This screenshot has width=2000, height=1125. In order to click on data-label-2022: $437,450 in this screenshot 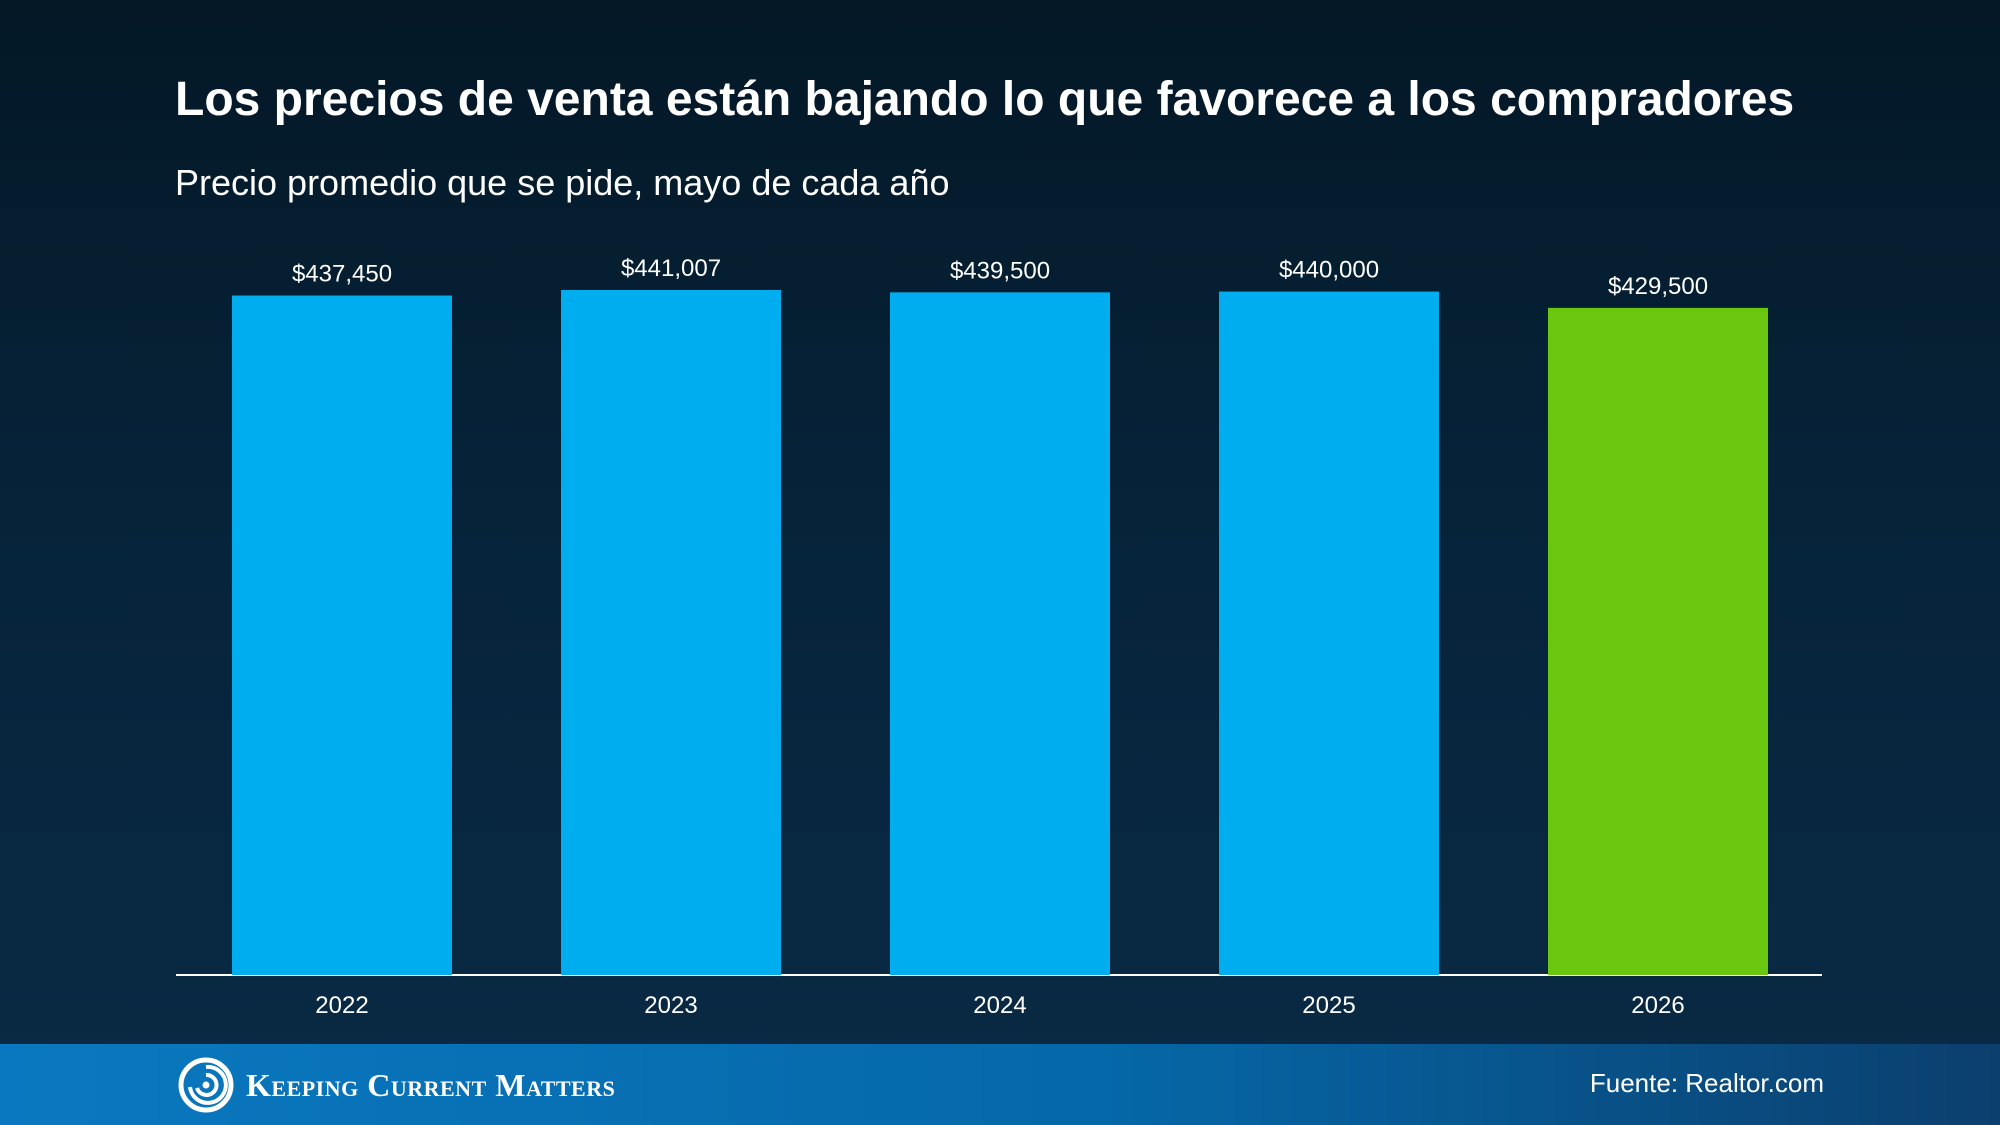, I will do `click(342, 274)`.